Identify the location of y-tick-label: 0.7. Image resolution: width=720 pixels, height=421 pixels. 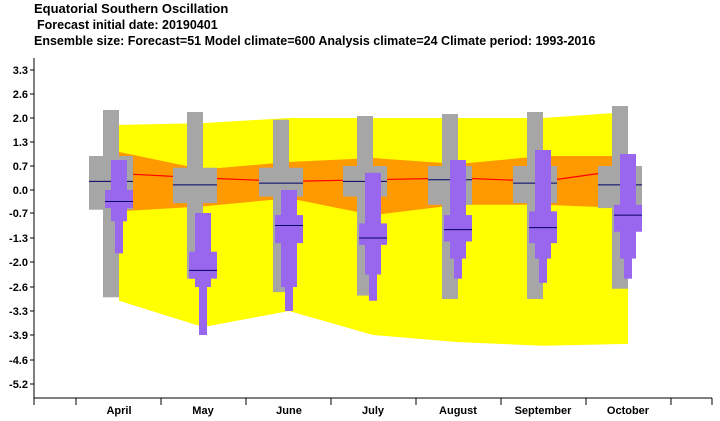
(20, 167).